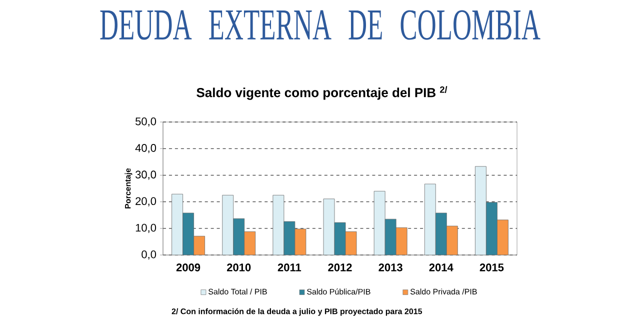 This screenshot has width=630, height=320. I want to click on y-tick-label: 0,0, so click(149, 255).